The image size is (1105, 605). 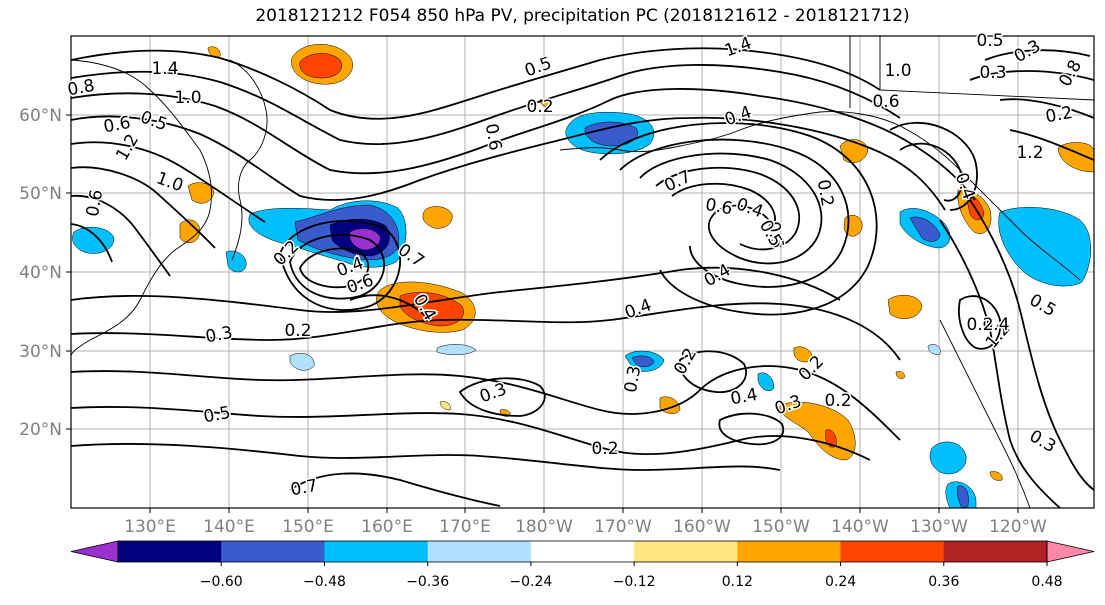 I want to click on colorbar-tick-label: −0.12, so click(x=634, y=582).